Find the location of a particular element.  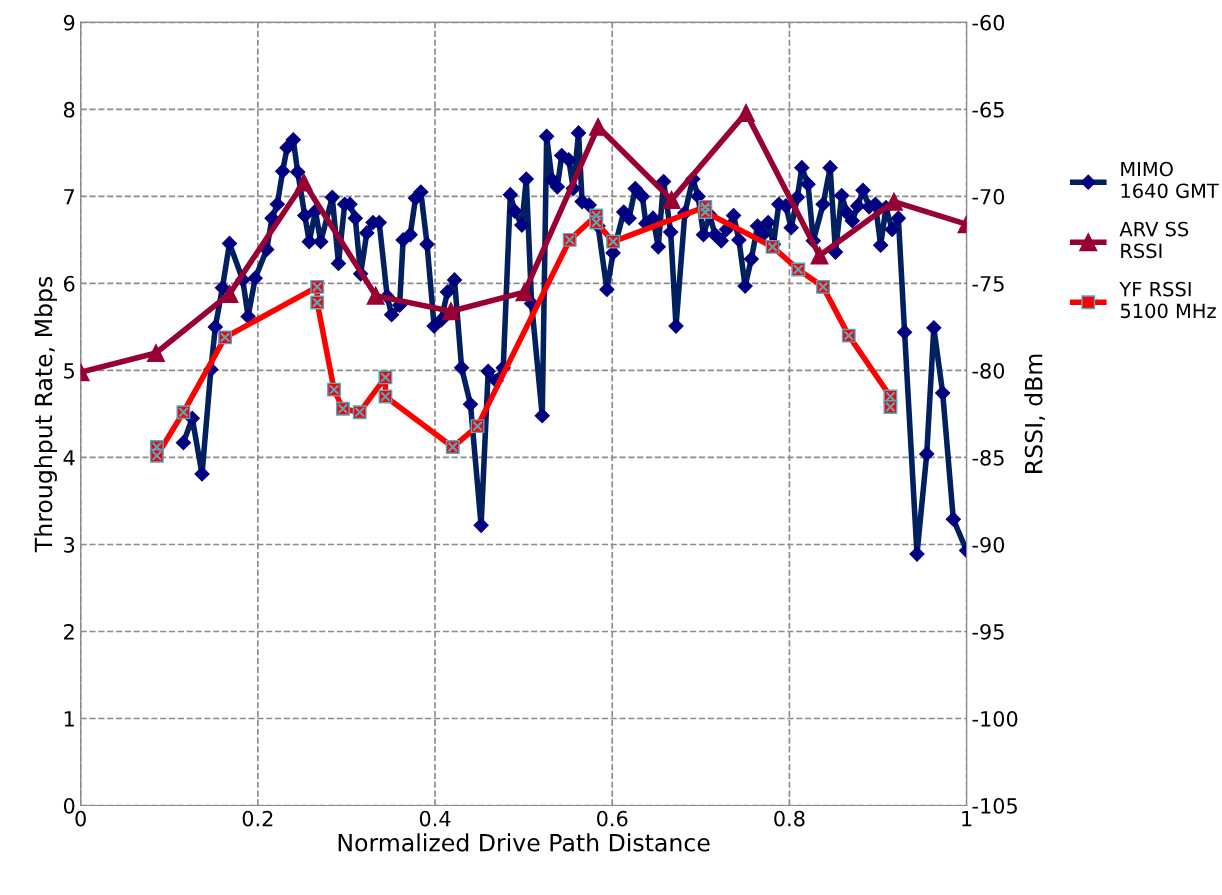

y2-tick-label: -95 is located at coordinates (988, 631).